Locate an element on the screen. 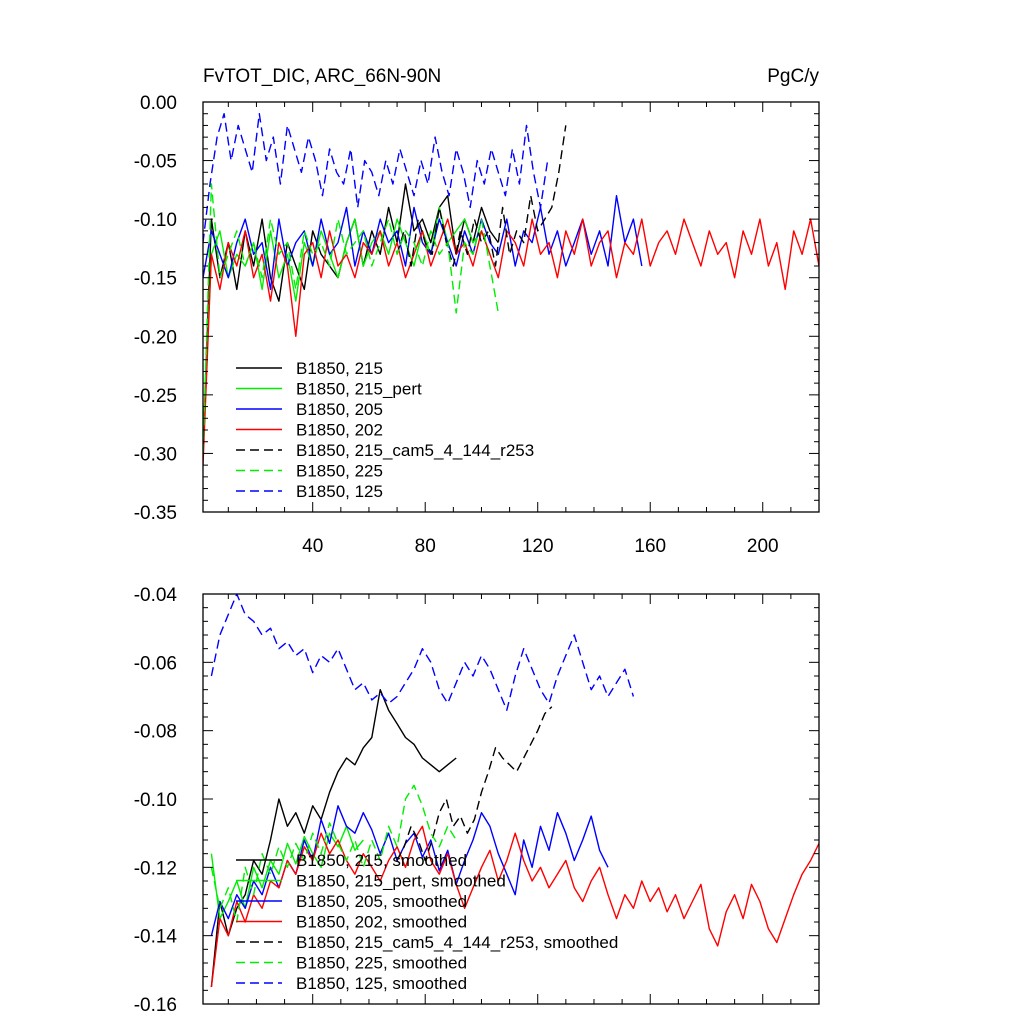  legend-label: B1850, 125, smoothed is located at coordinates (381, 983).